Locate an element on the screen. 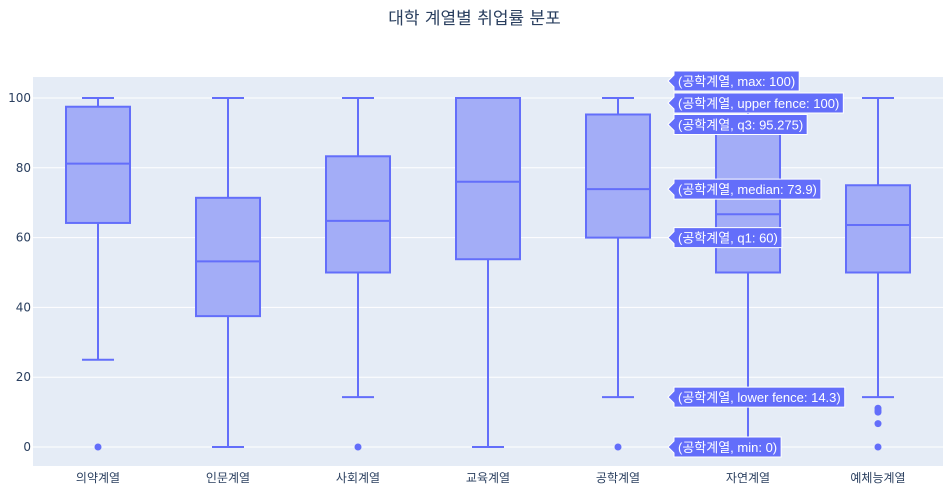 The height and width of the screenshot is (496, 949). y-tick-label: 40 is located at coordinates (23, 307).